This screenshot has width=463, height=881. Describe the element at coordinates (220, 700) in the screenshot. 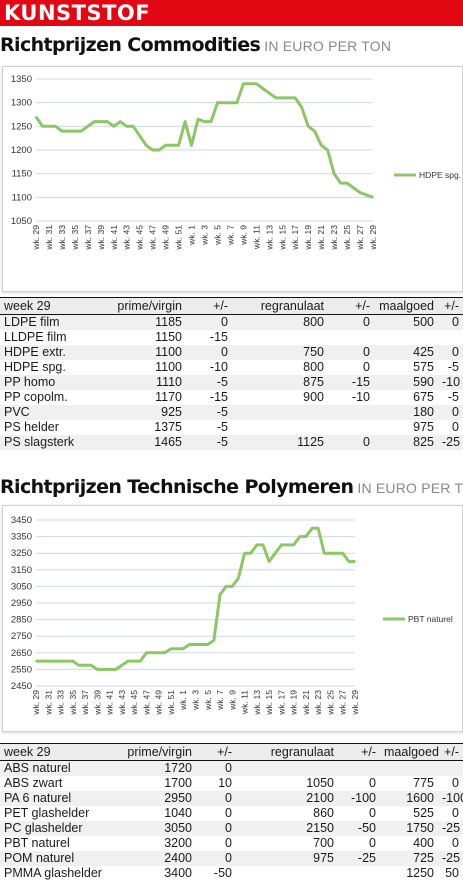

I see `x-tick-label: wk. 7` at that location.